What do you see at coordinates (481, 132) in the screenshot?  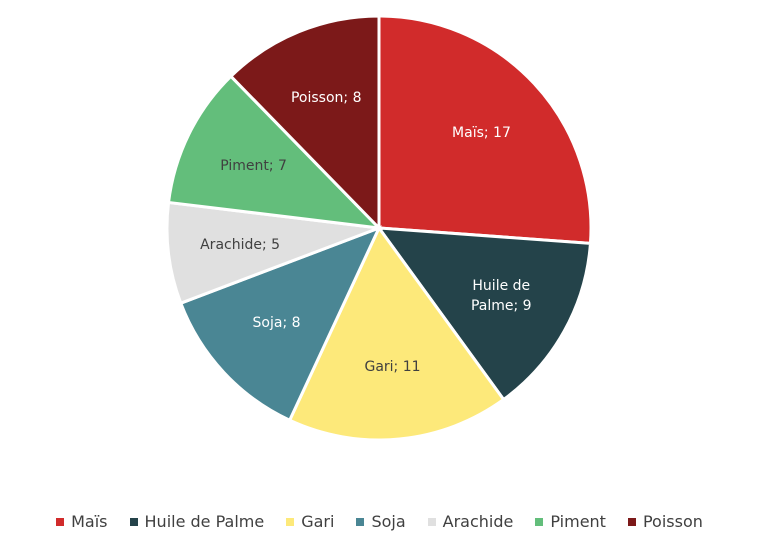 I see `data-label: Maïs; 17` at bounding box center [481, 132].